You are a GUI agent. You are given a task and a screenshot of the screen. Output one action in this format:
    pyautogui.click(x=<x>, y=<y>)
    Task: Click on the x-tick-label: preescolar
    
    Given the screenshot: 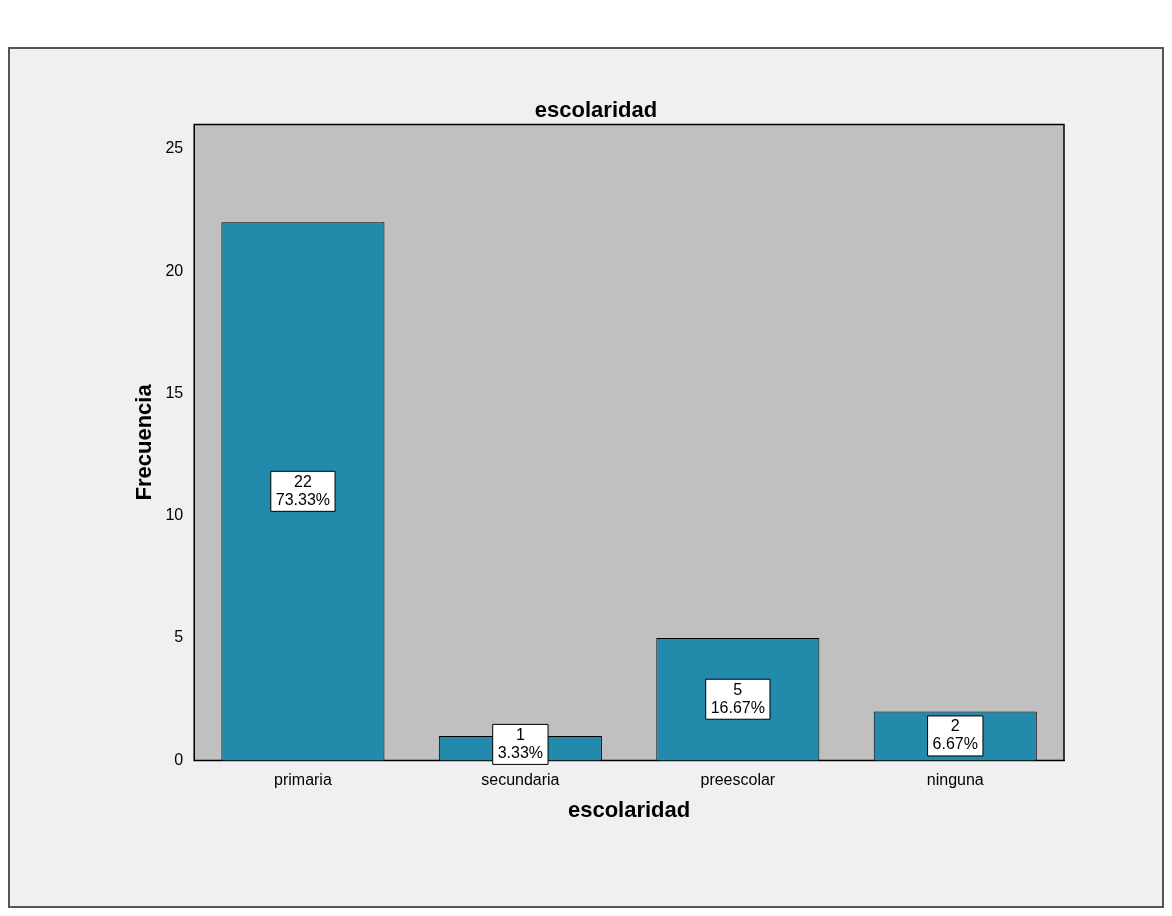 What is the action you would take?
    pyautogui.click(x=738, y=780)
    